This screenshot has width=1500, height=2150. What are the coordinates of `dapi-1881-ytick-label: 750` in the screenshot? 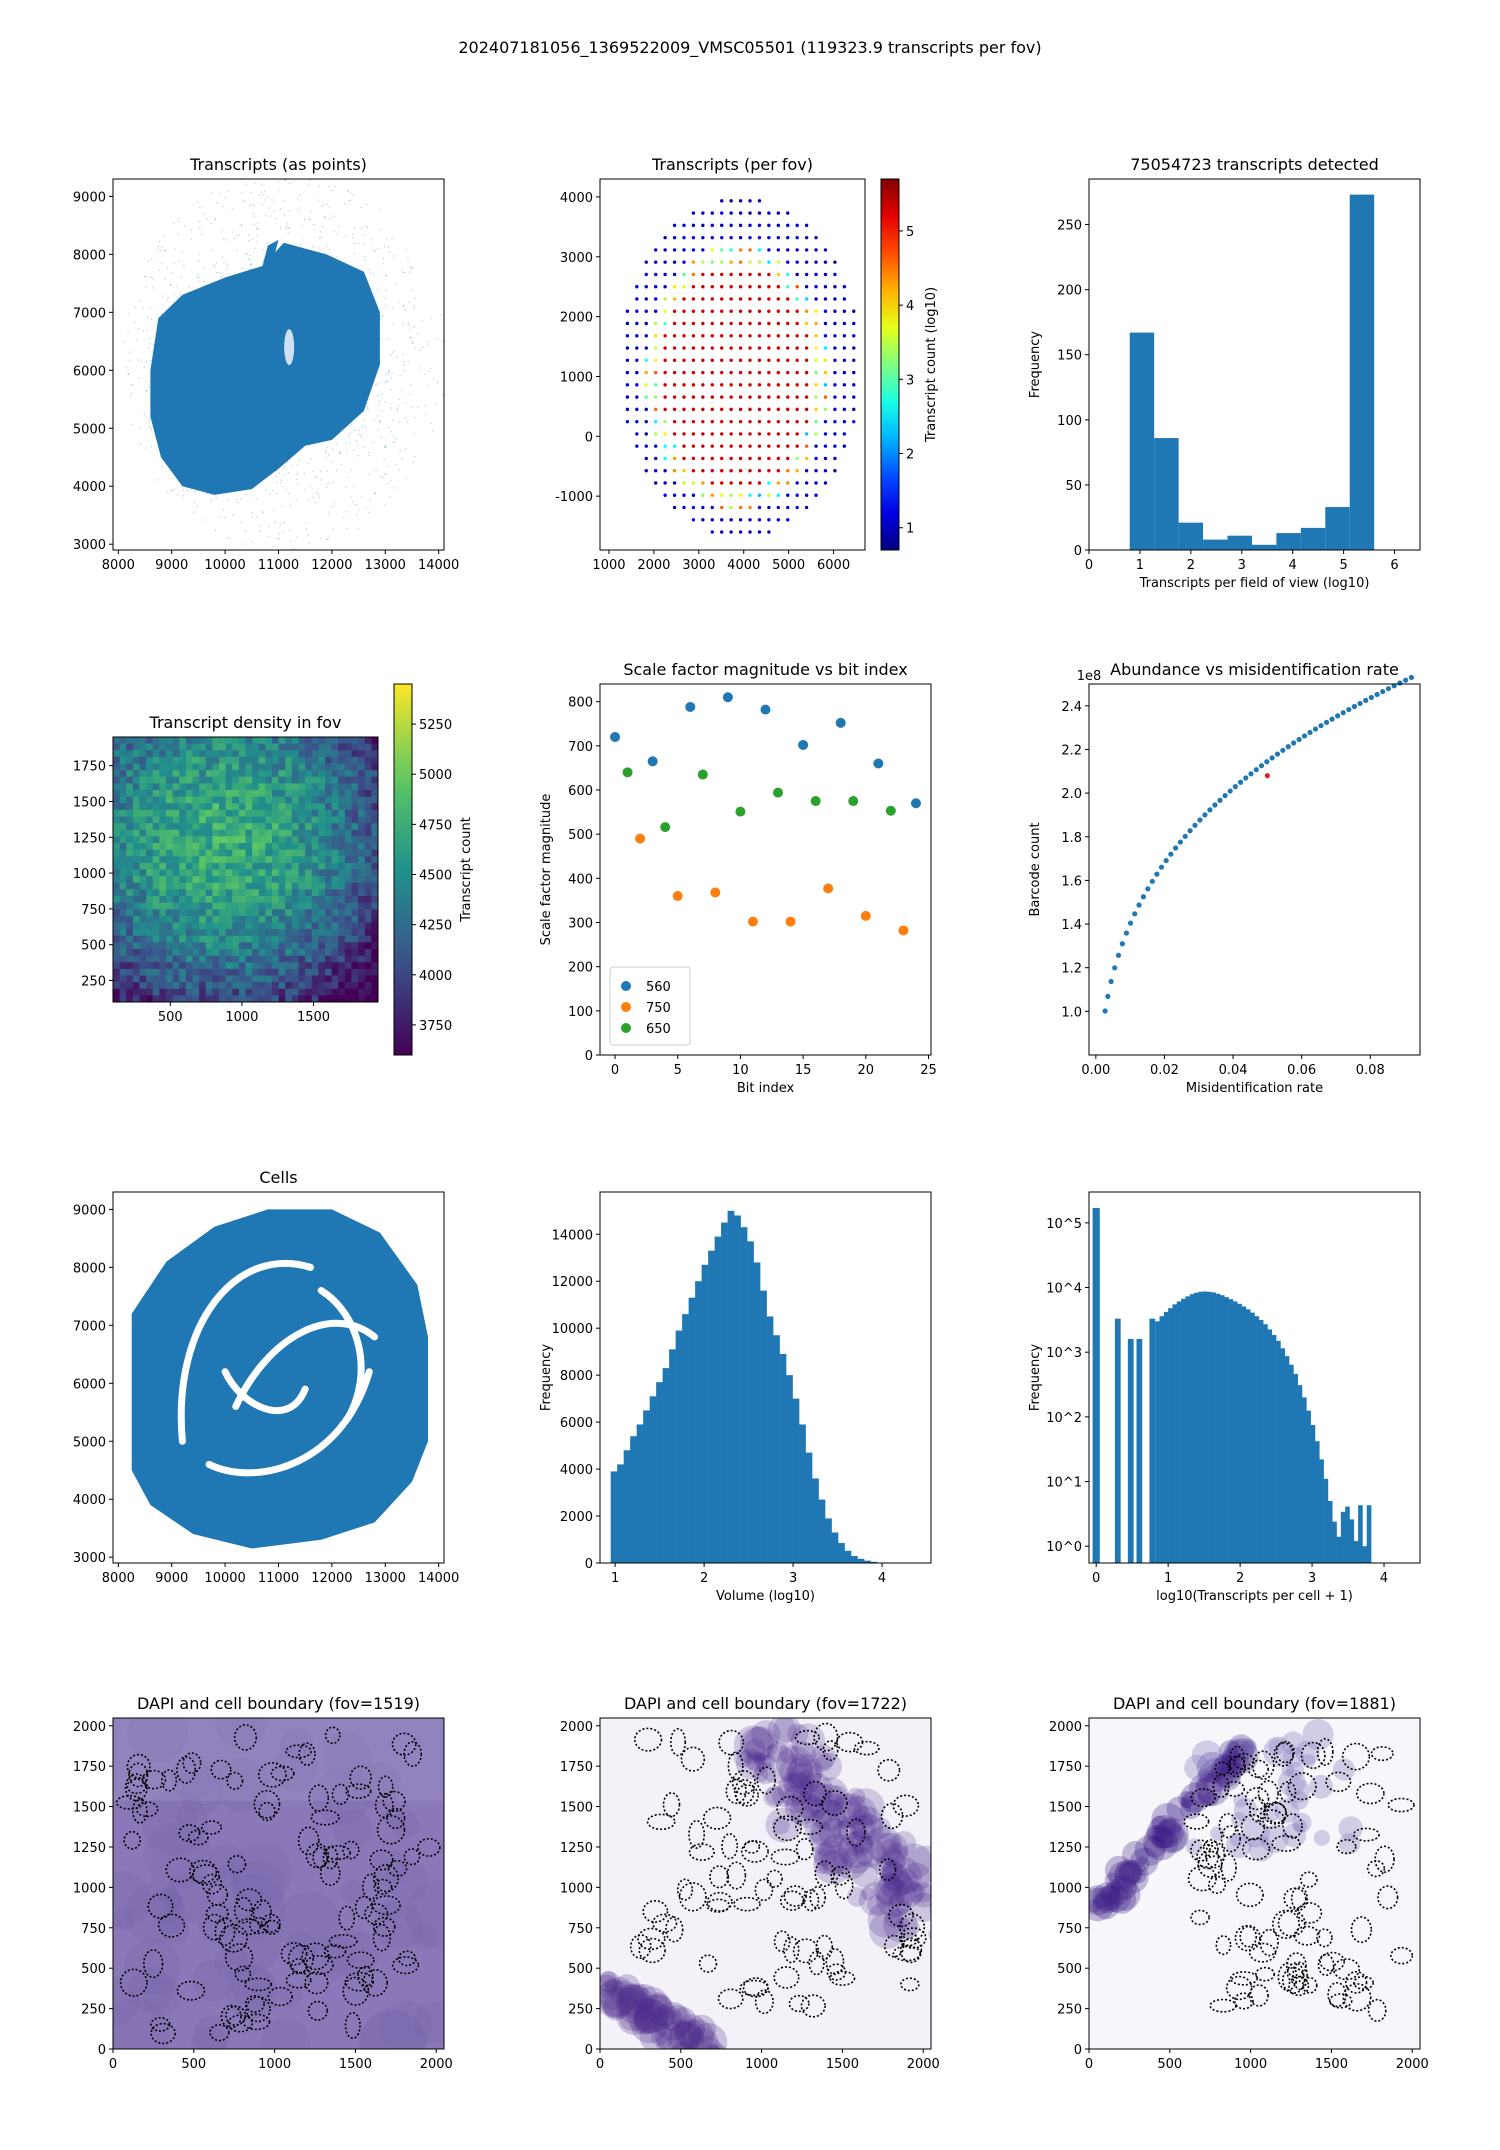 It's located at (1069, 1929).